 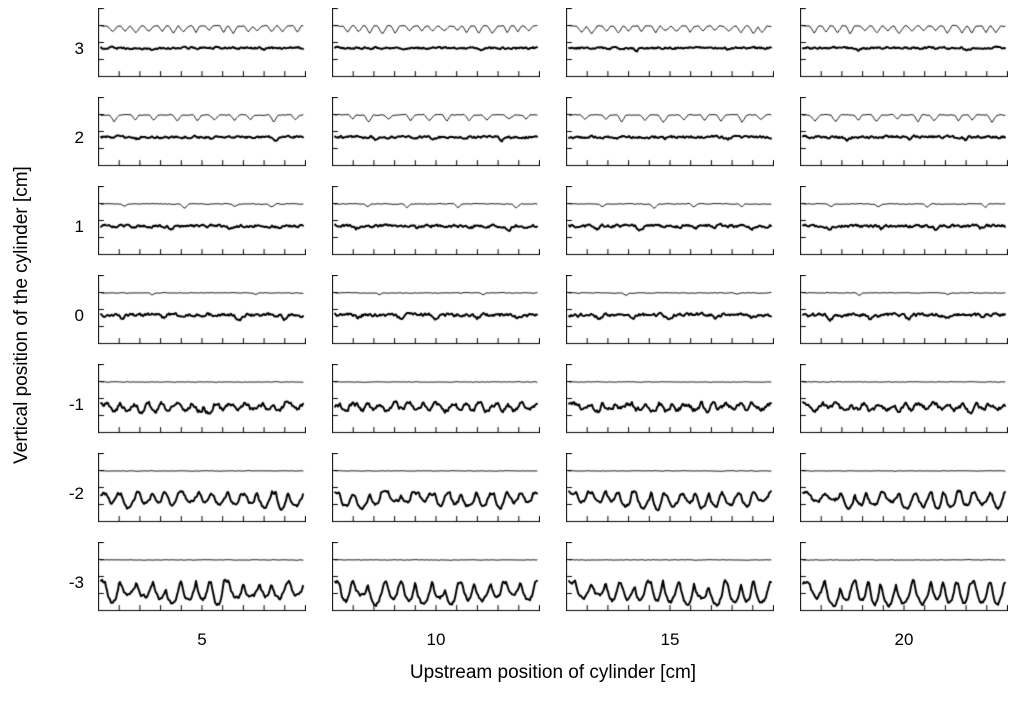 What do you see at coordinates (69, 315) in the screenshot?
I see `y-tick-labels: 3 2 1 0 -1 -2 -3` at bounding box center [69, 315].